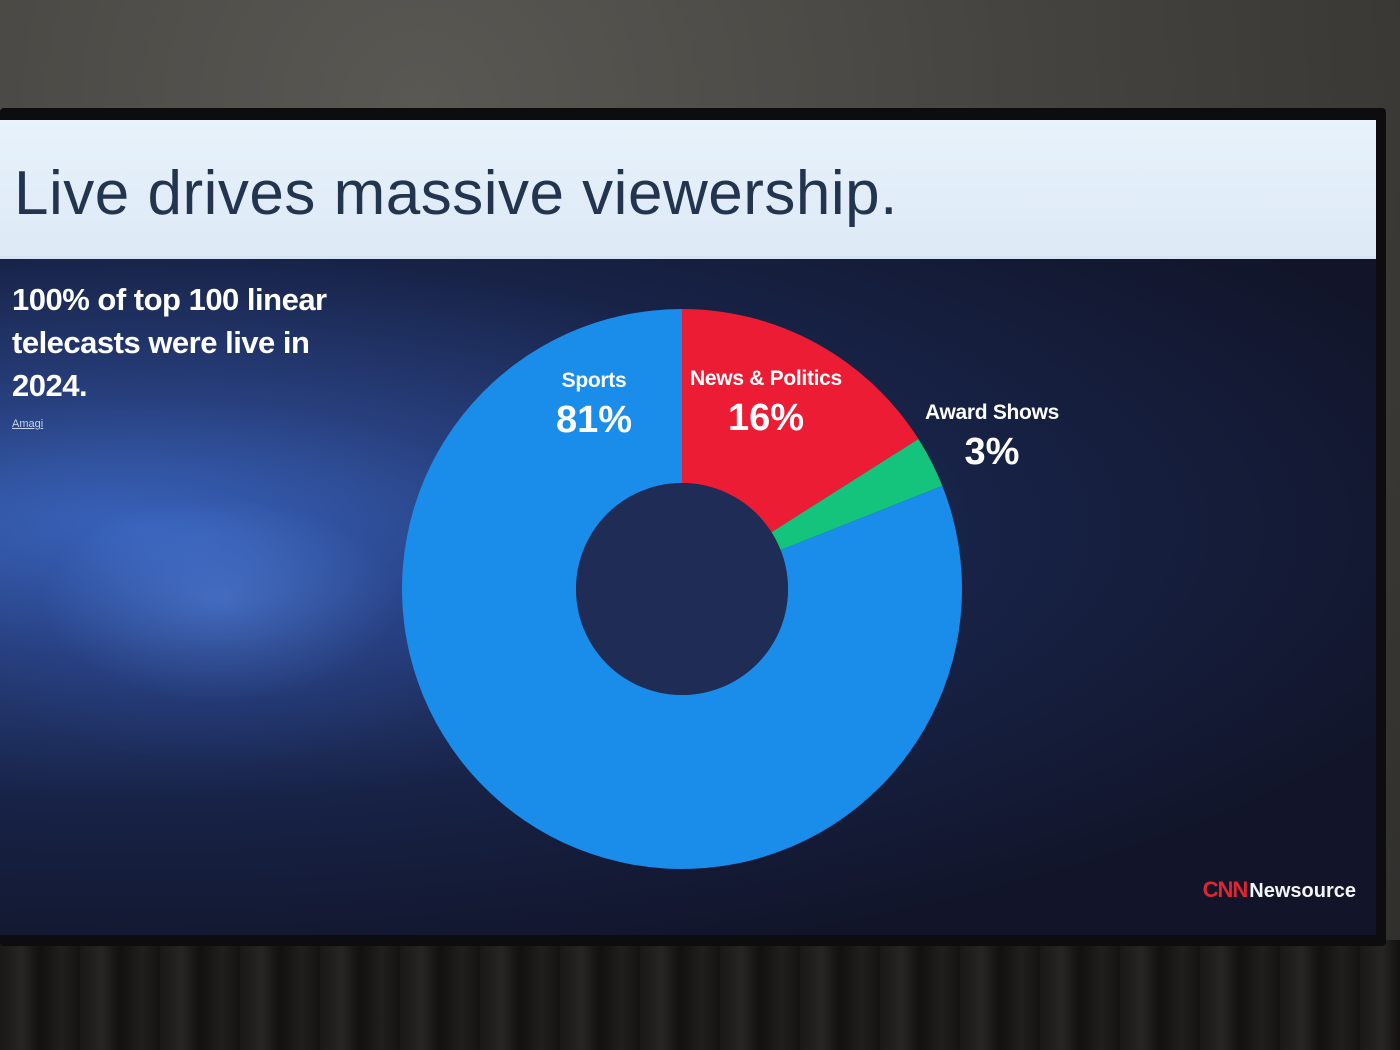 Image resolution: width=1400 pixels, height=1050 pixels. Describe the element at coordinates (700, 995) in the screenshot. I see `curtain` at that location.